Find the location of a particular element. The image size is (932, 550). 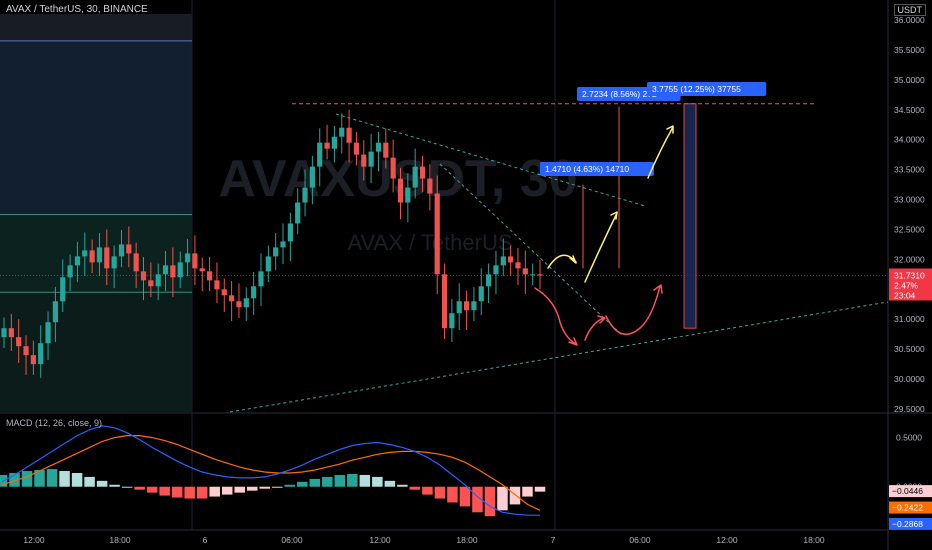

time-tick-label: 6 is located at coordinates (205, 540).